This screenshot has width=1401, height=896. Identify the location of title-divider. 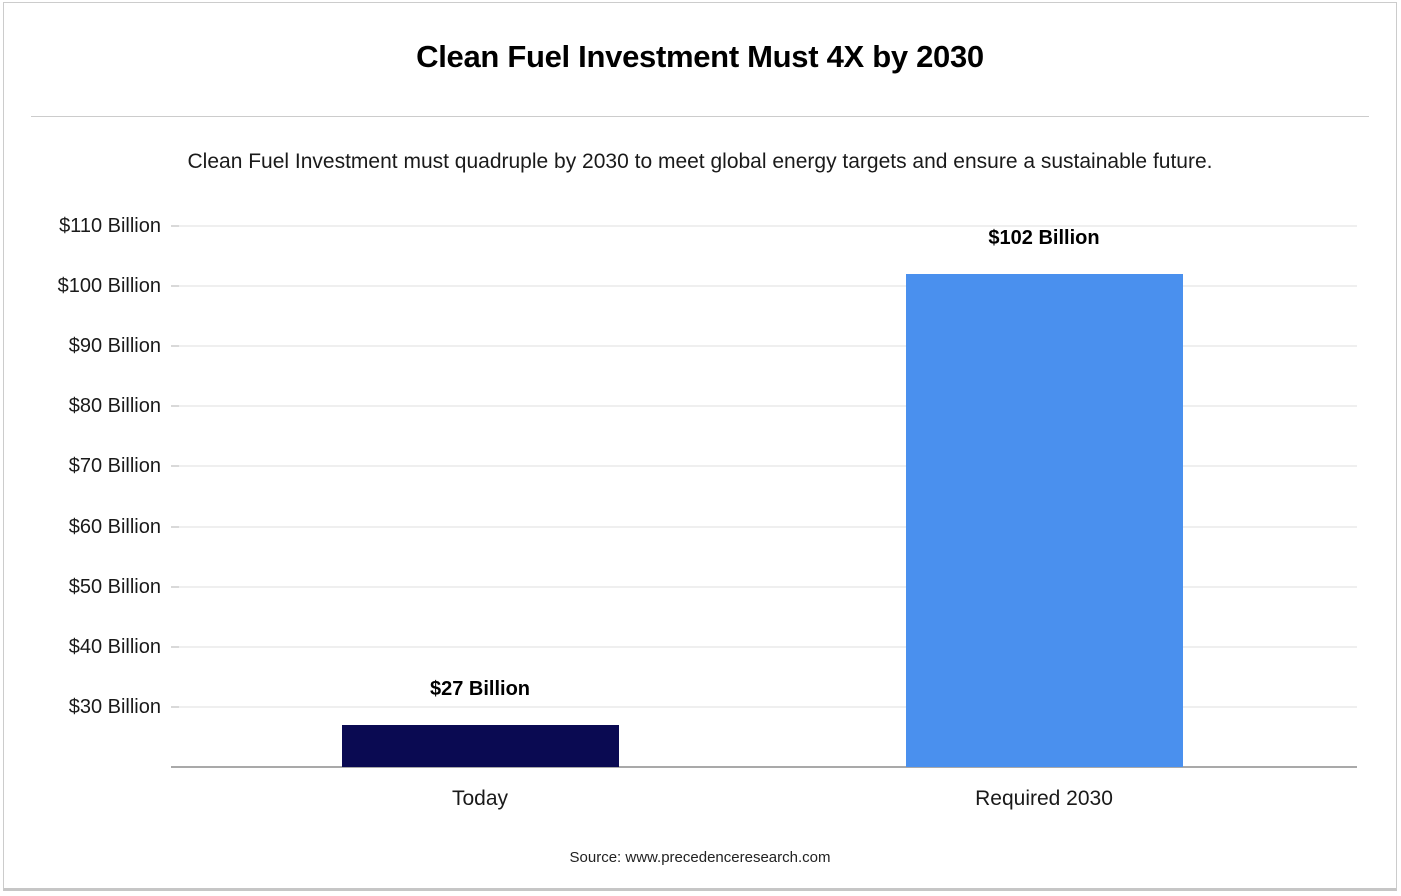
(700, 116).